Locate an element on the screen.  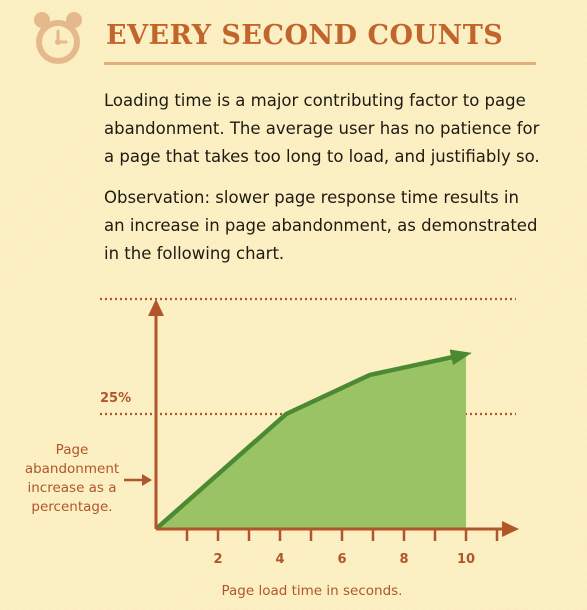
alarm-clock-icon is located at coordinates (58, 38).